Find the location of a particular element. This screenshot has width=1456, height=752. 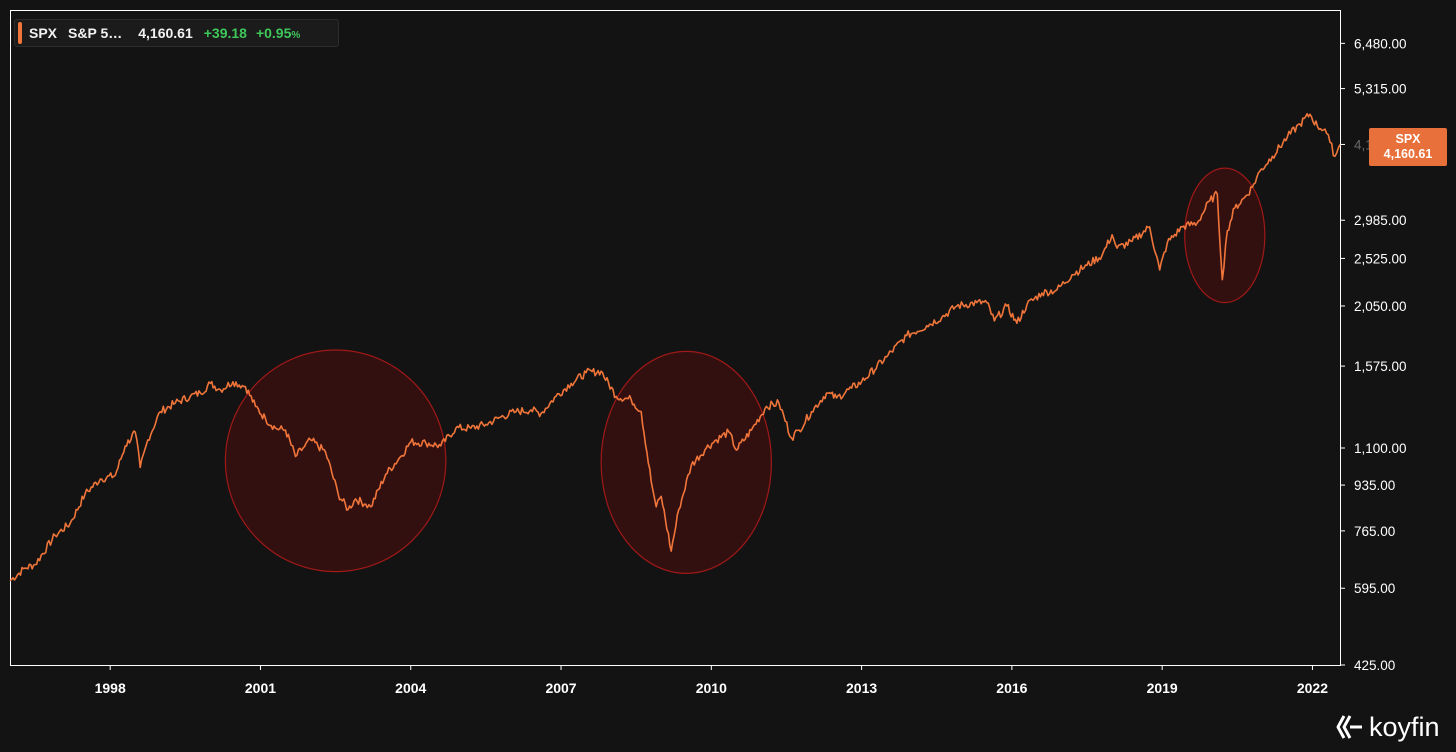

y-tick-label-9: 765.00 is located at coordinates (1374, 531).